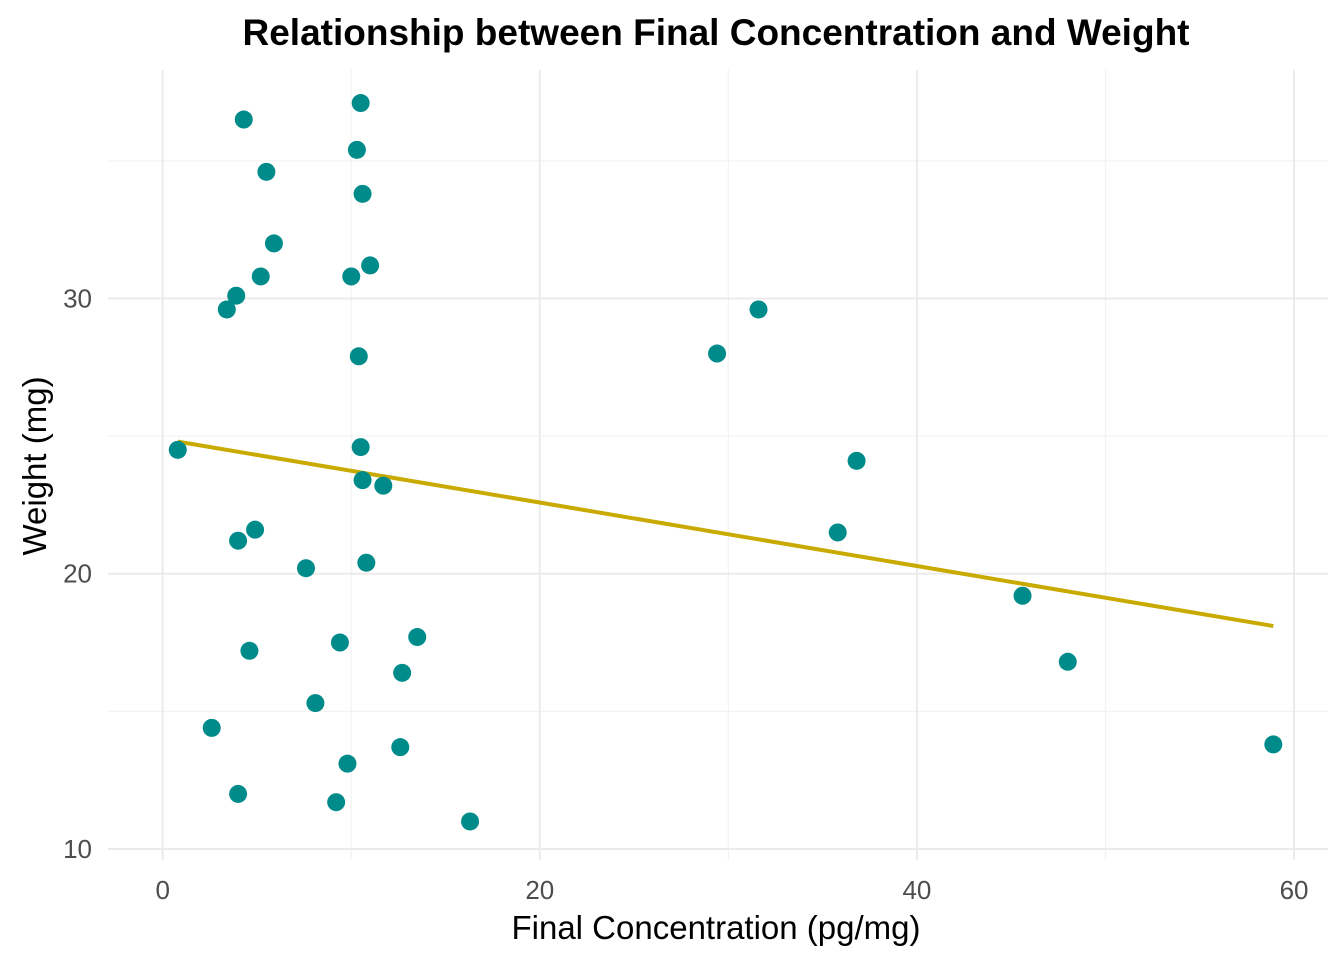 The image size is (1344, 960). What do you see at coordinates (77, 849) in the screenshot?
I see `y-tick-label: 10` at bounding box center [77, 849].